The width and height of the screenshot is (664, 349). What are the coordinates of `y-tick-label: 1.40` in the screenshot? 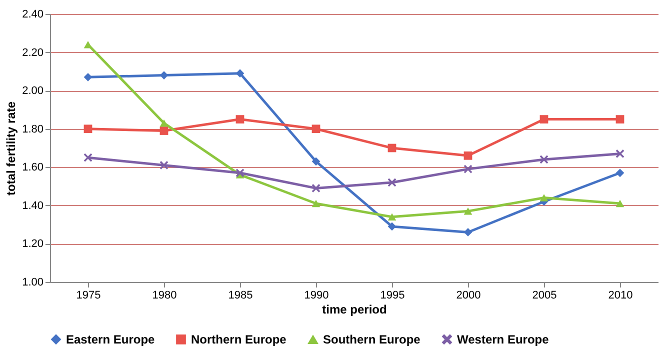 It's located at (33, 206).